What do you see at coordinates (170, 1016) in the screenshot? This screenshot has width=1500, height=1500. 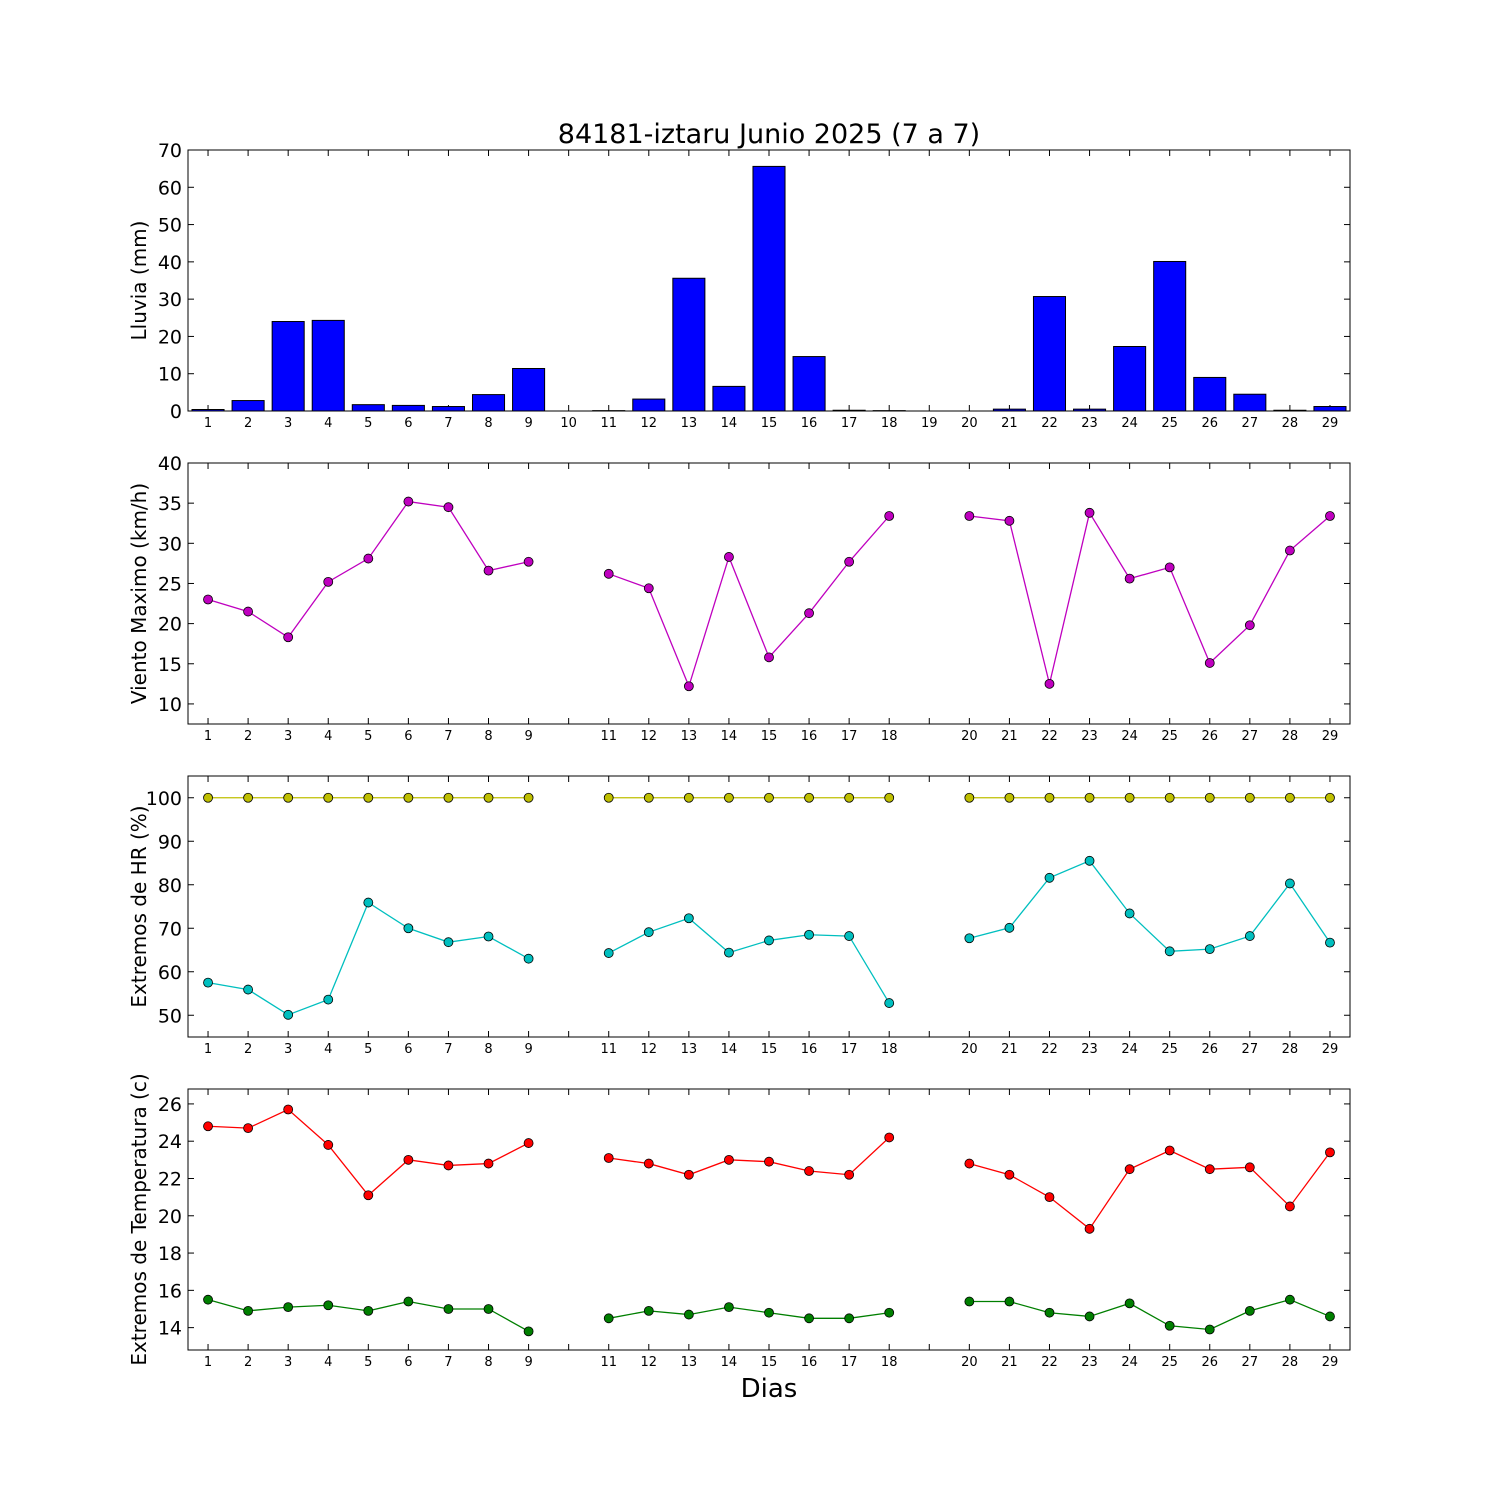 I see `y-tick-label: 50` at bounding box center [170, 1016].